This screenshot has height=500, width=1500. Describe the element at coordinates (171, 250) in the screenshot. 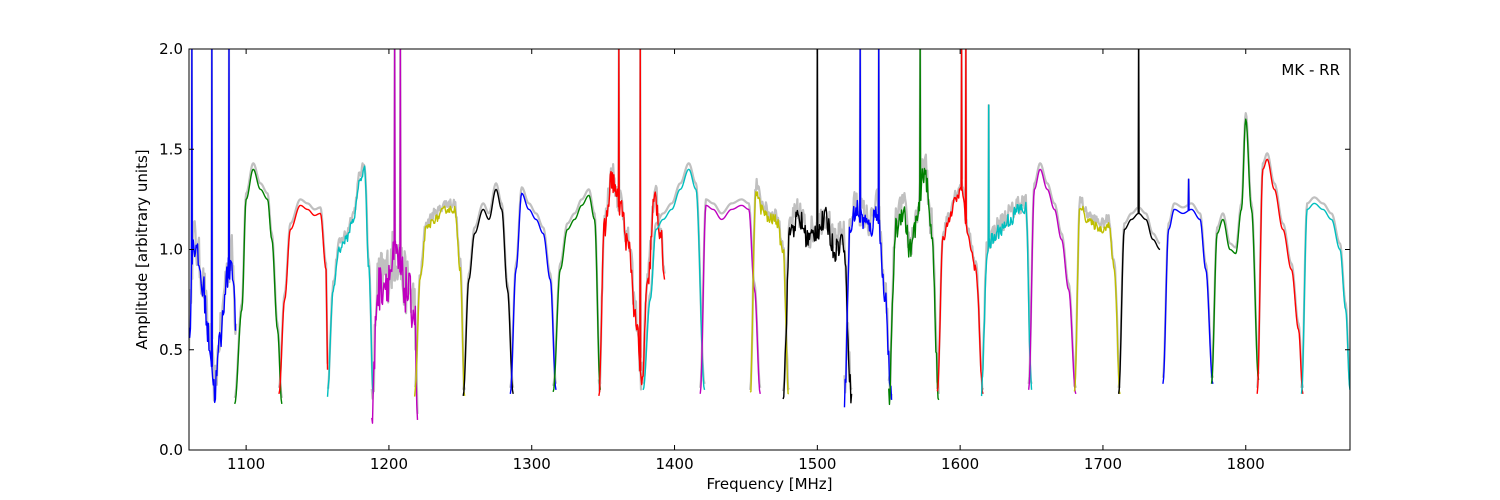

I see `y-tick-label: 1.0` at that location.